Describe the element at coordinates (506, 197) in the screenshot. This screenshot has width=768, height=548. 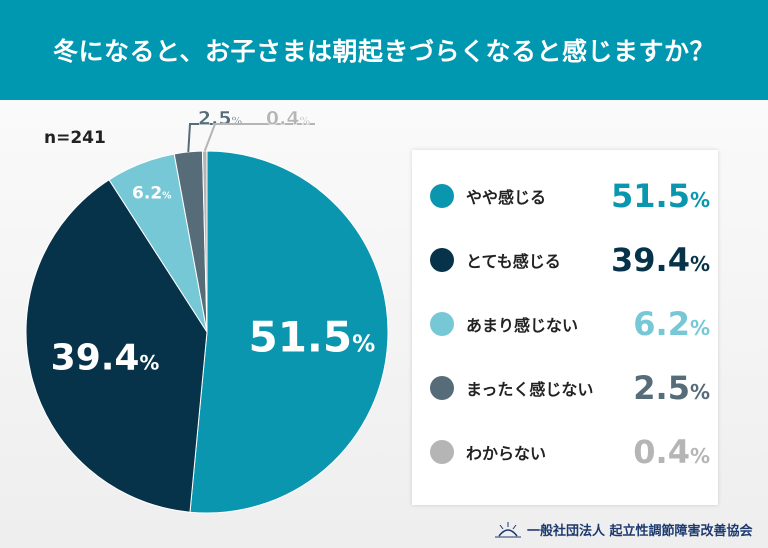
I see `legend-label: やや感じる` at that location.